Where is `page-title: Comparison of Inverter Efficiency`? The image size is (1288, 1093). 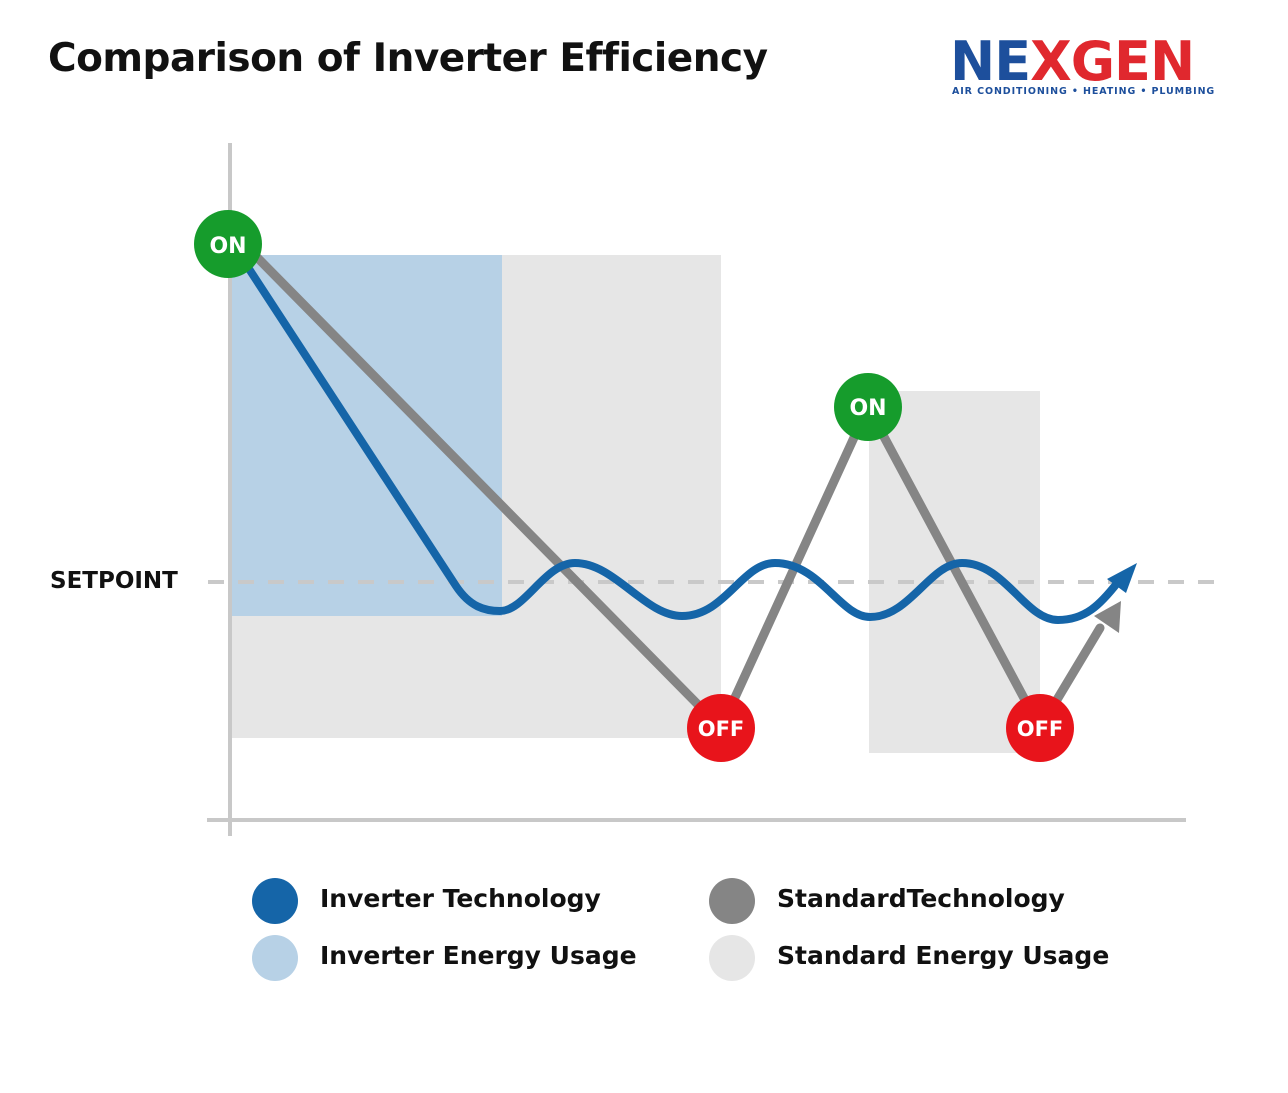 page-title: Comparison of Inverter Efficiency is located at coordinates (408, 58).